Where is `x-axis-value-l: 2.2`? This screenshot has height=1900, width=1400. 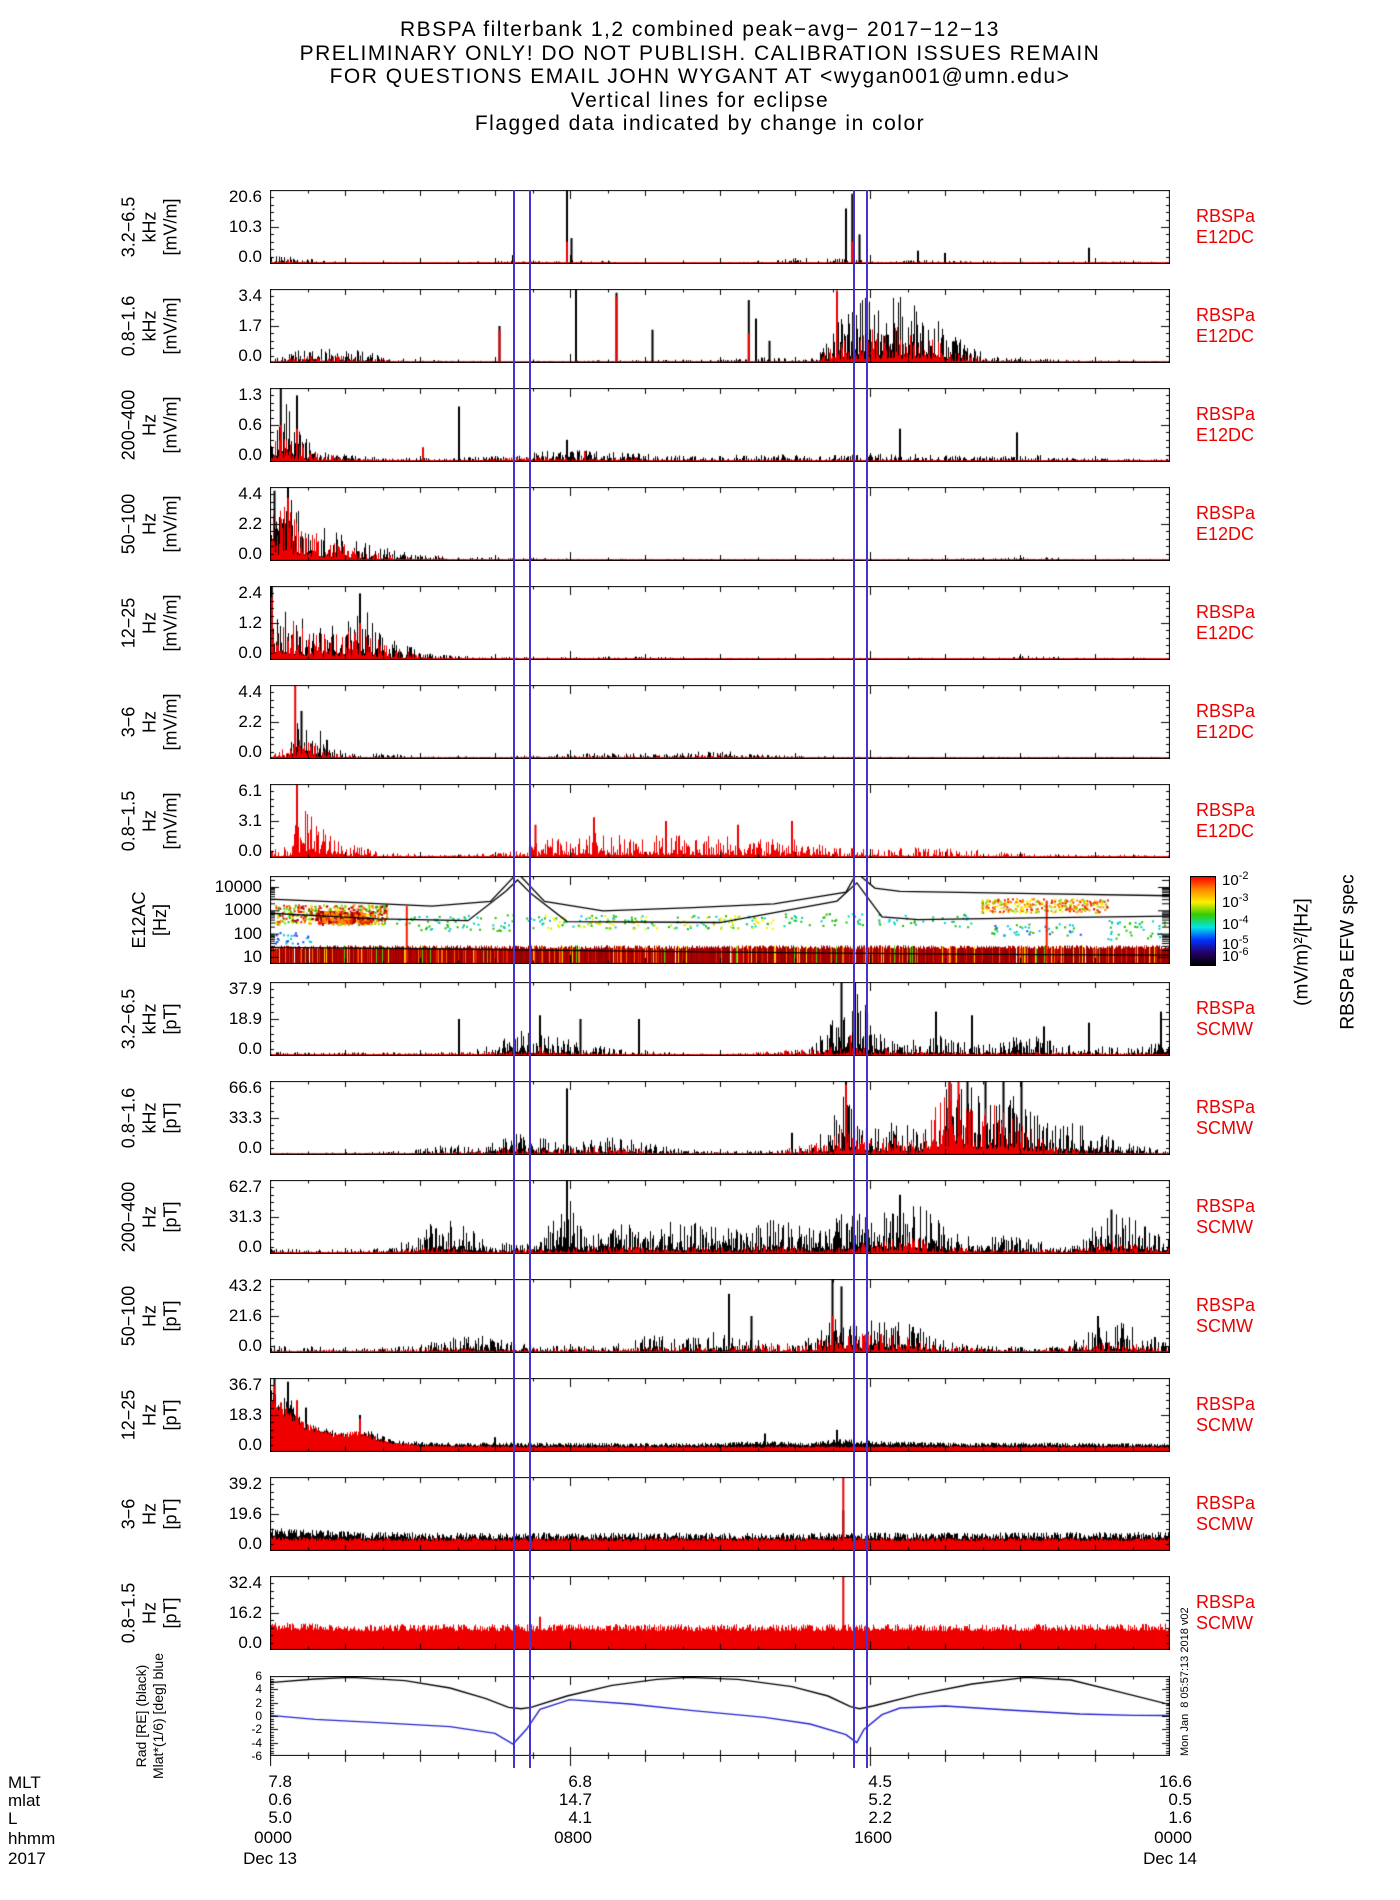 x-axis-value-l: 2.2 is located at coordinates (880, 1817).